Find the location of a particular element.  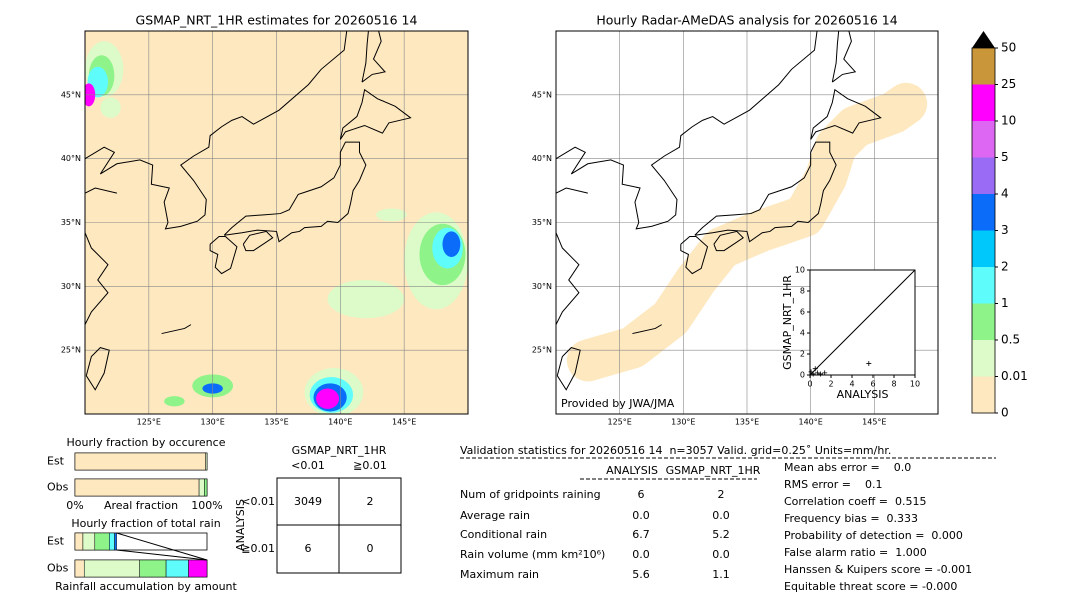

column-header: ANALYSIS is located at coordinates (632, 470).